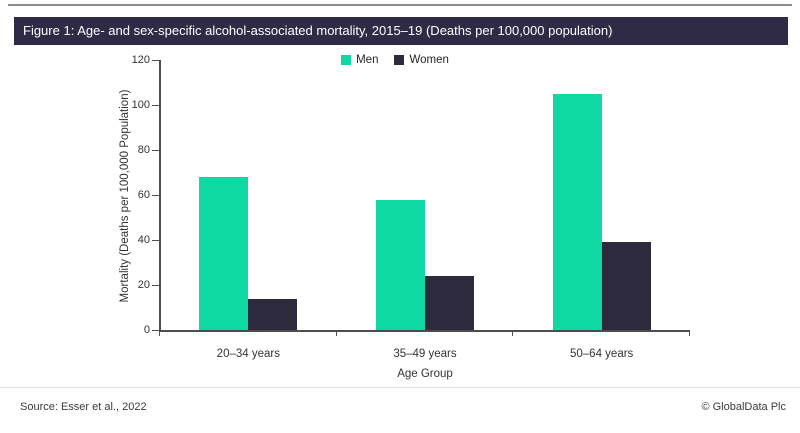  I want to click on legend-label: Women, so click(429, 60).